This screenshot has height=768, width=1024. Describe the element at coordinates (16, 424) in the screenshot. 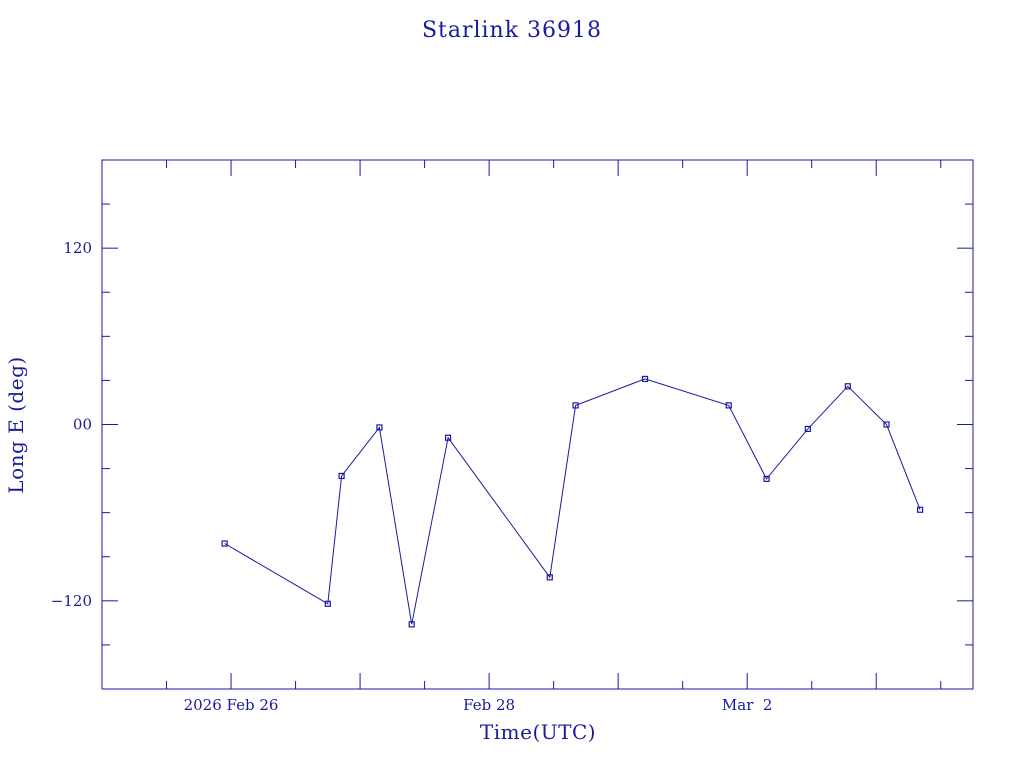

I see `y-axis-label: Long E (deg)` at that location.